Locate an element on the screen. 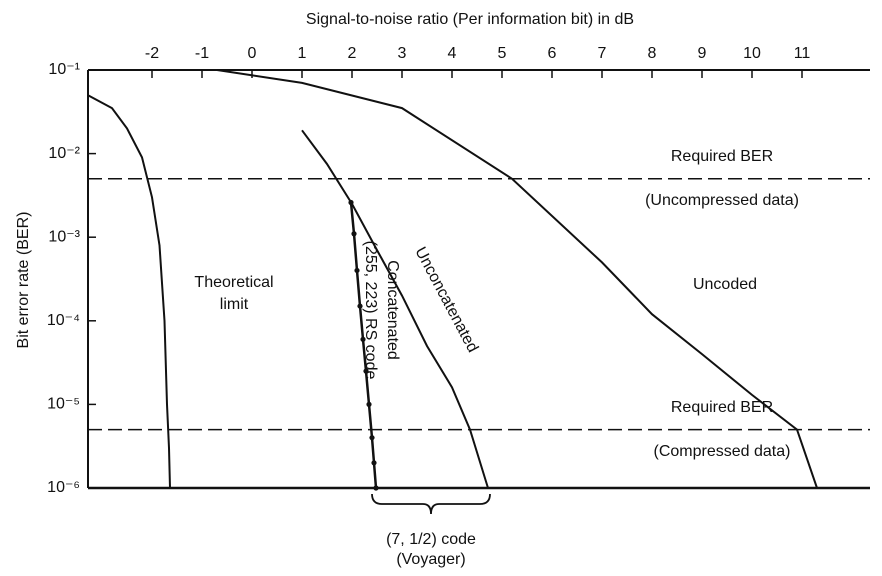  brace-label: (7, 1/2) code is located at coordinates (431, 539).